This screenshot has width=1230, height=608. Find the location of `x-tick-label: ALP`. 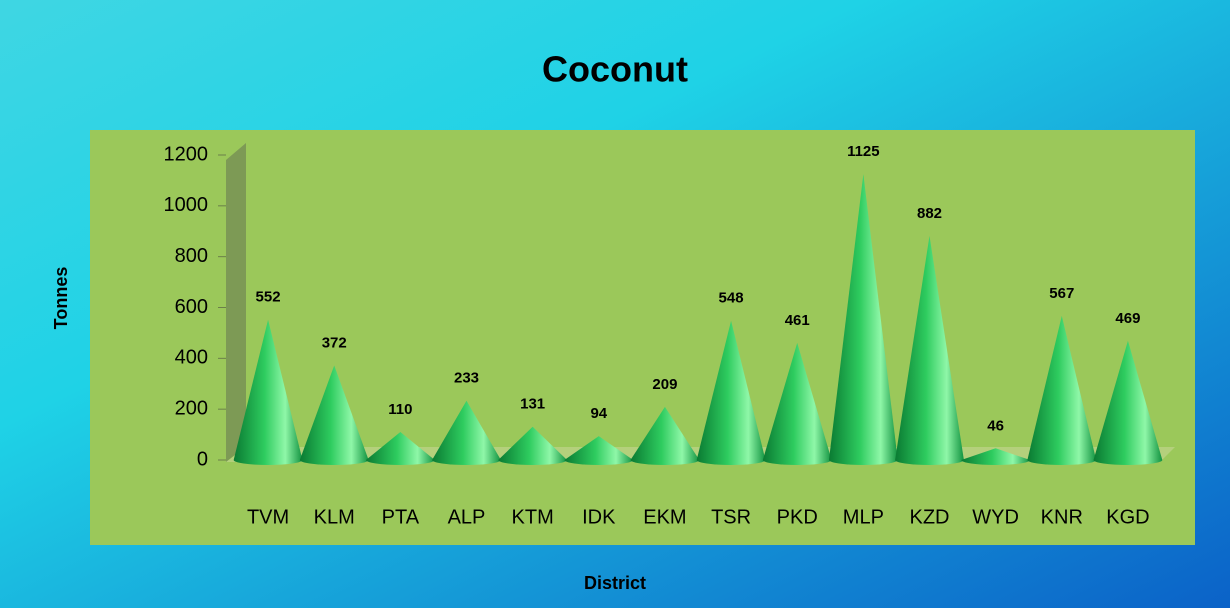

x-tick-label: ALP is located at coordinates (467, 517).